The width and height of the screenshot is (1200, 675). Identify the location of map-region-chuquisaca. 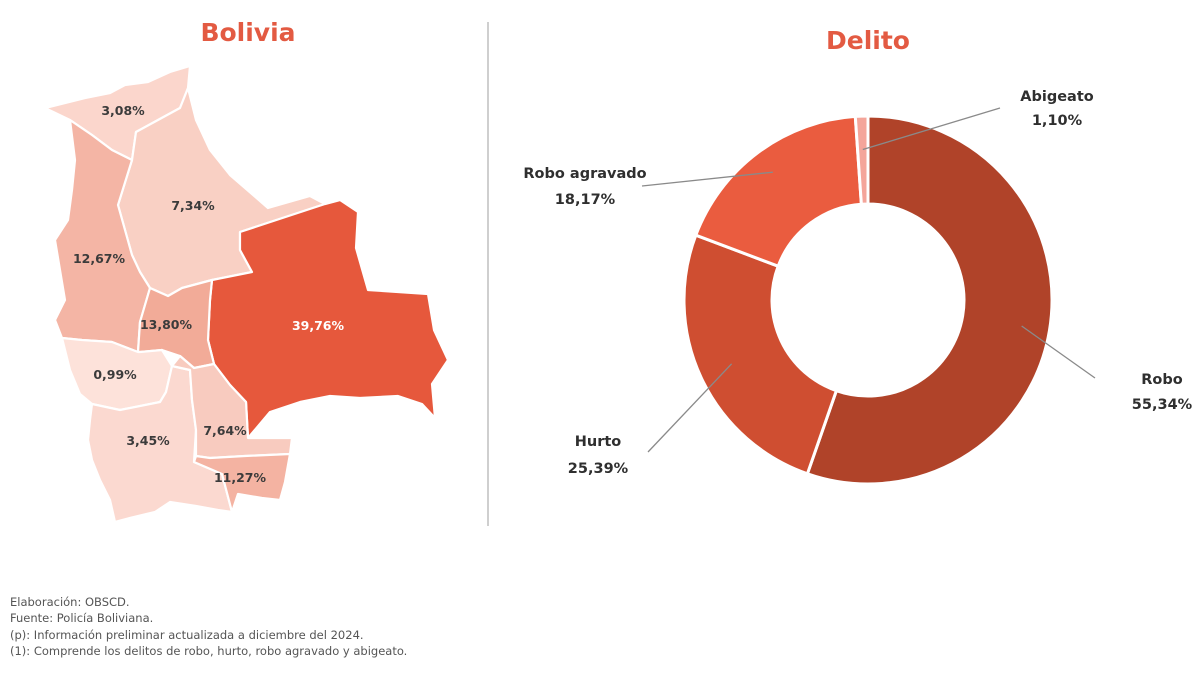
(232, 407).